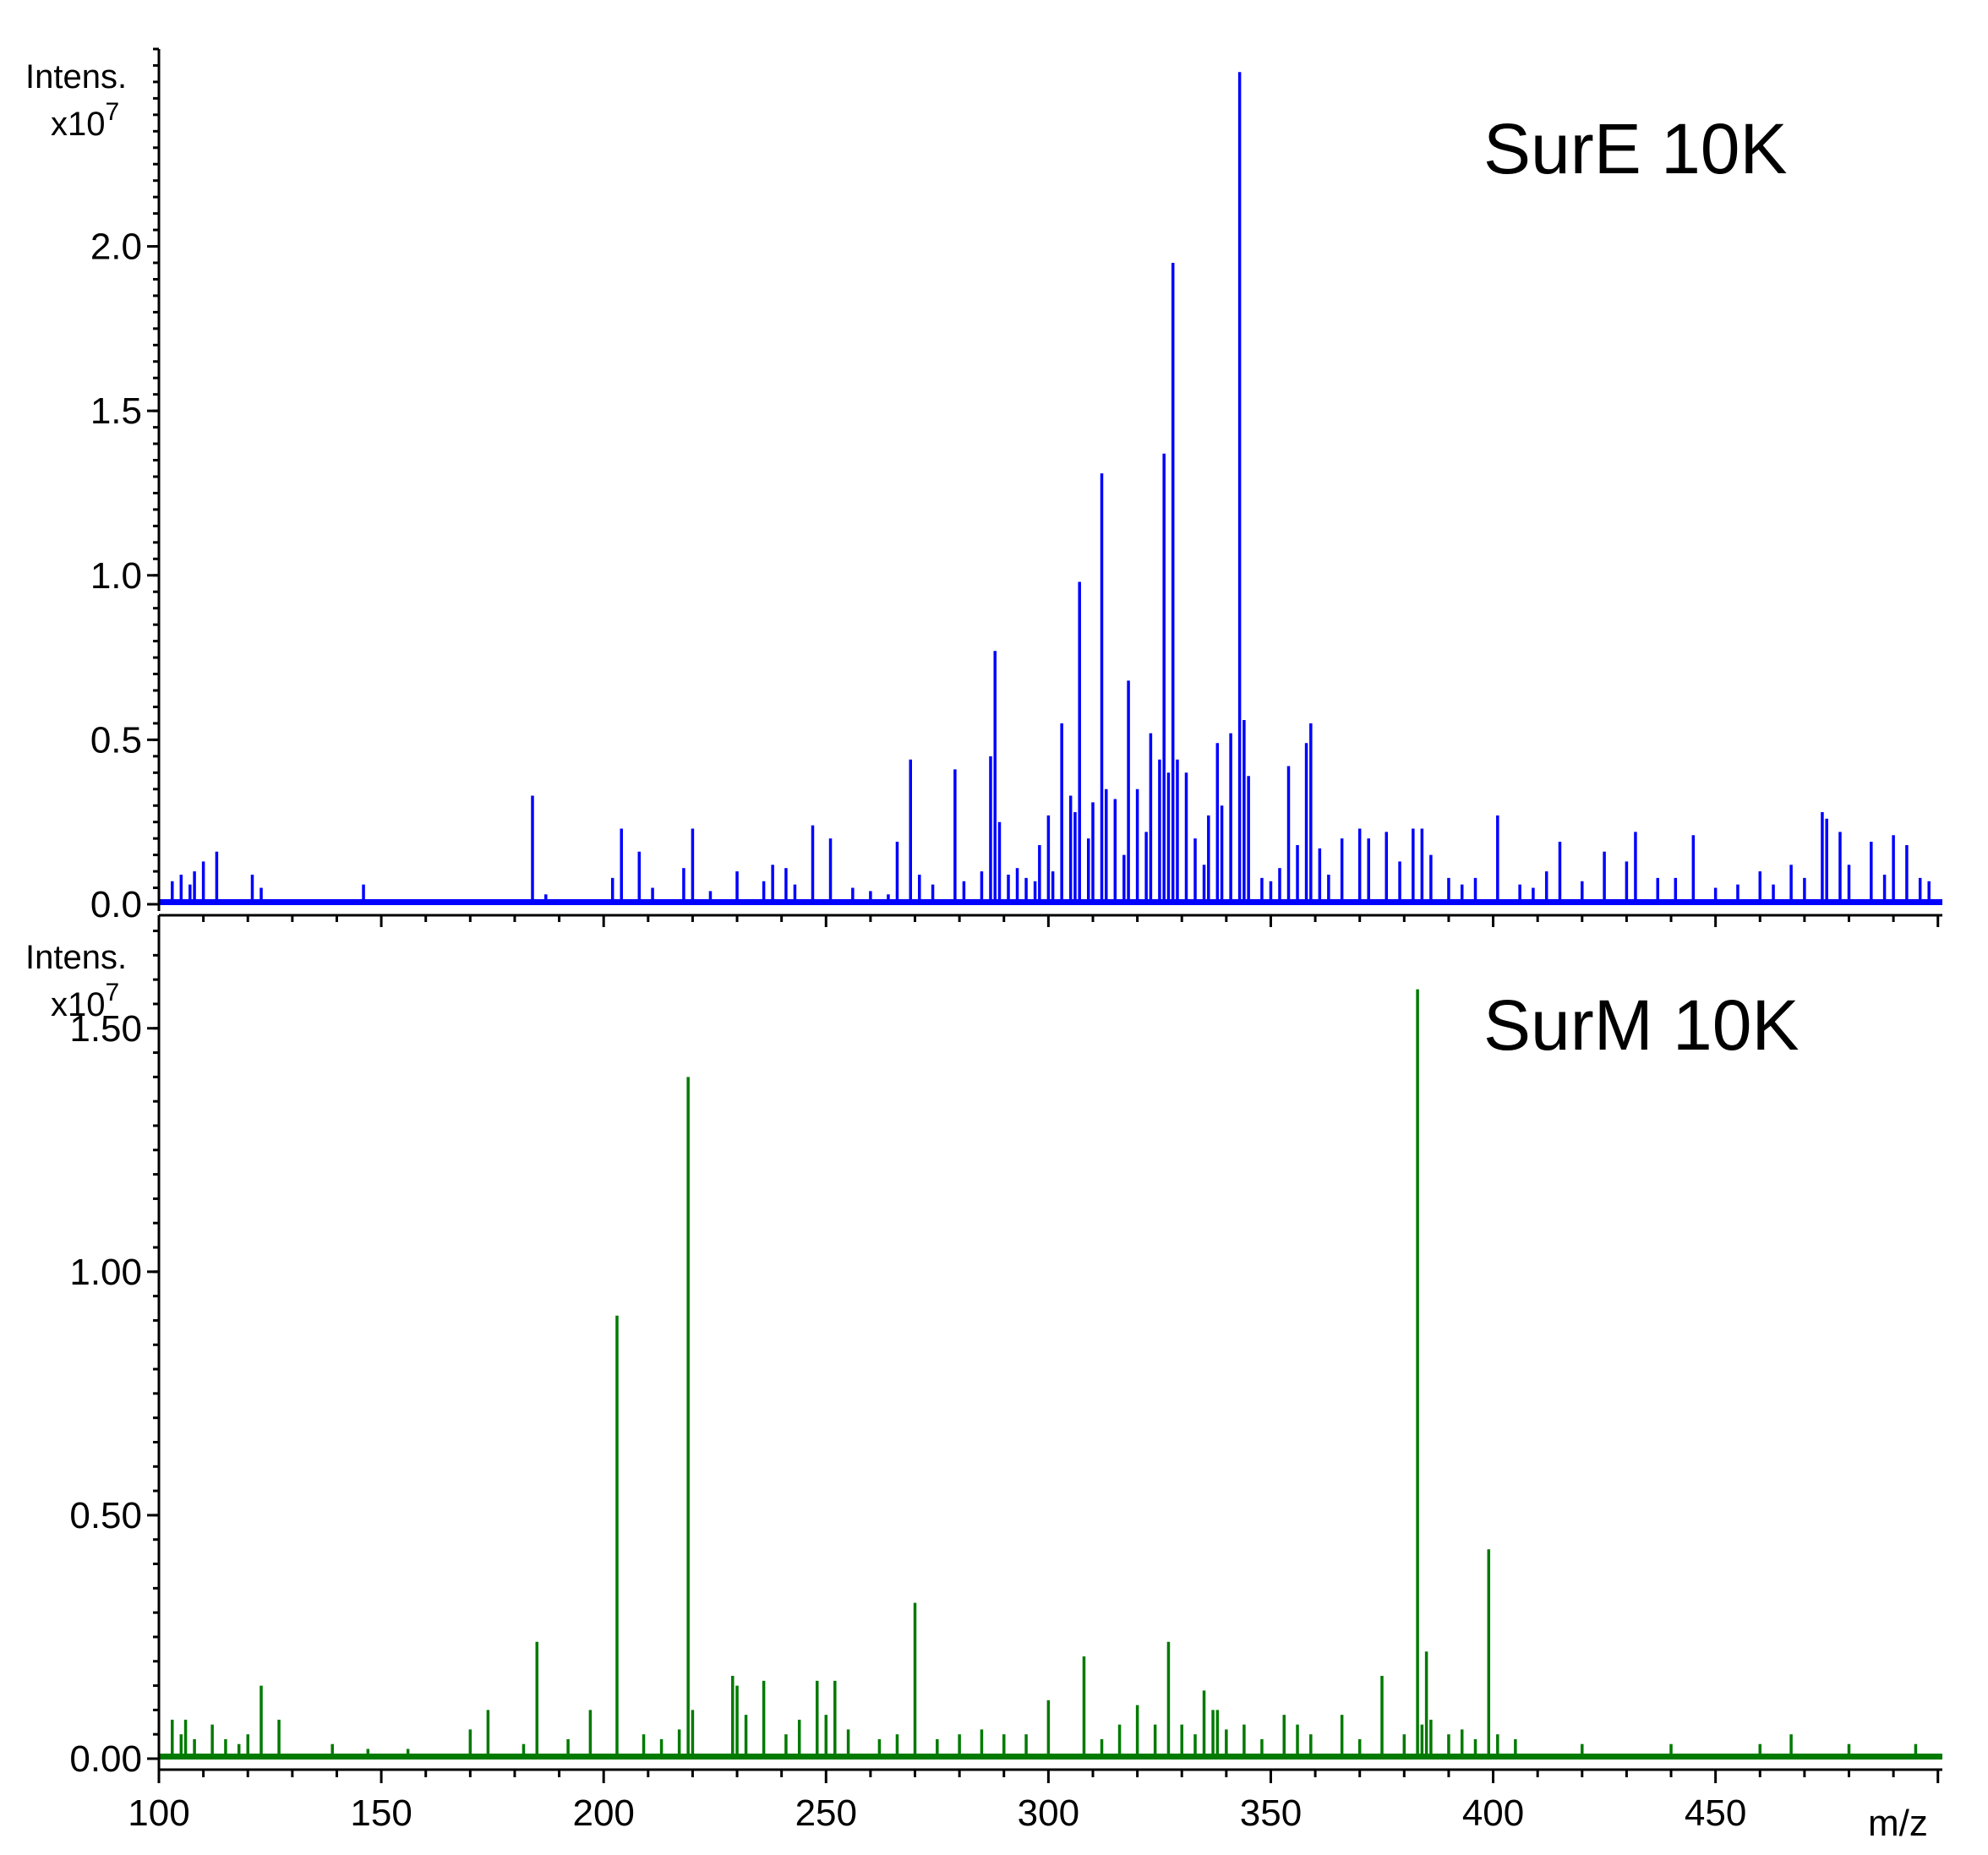 Image resolution: width=1988 pixels, height=1855 pixels. What do you see at coordinates (1898, 1824) in the screenshot?
I see `x-axis-label: m/z` at bounding box center [1898, 1824].